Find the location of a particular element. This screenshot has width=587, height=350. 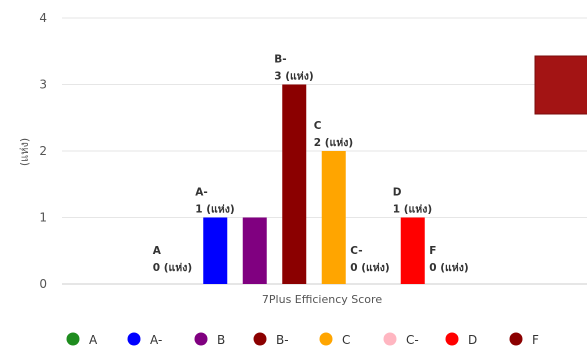

y-axis-ticks: 0 1 2 3 4 is located at coordinates (43, 151).